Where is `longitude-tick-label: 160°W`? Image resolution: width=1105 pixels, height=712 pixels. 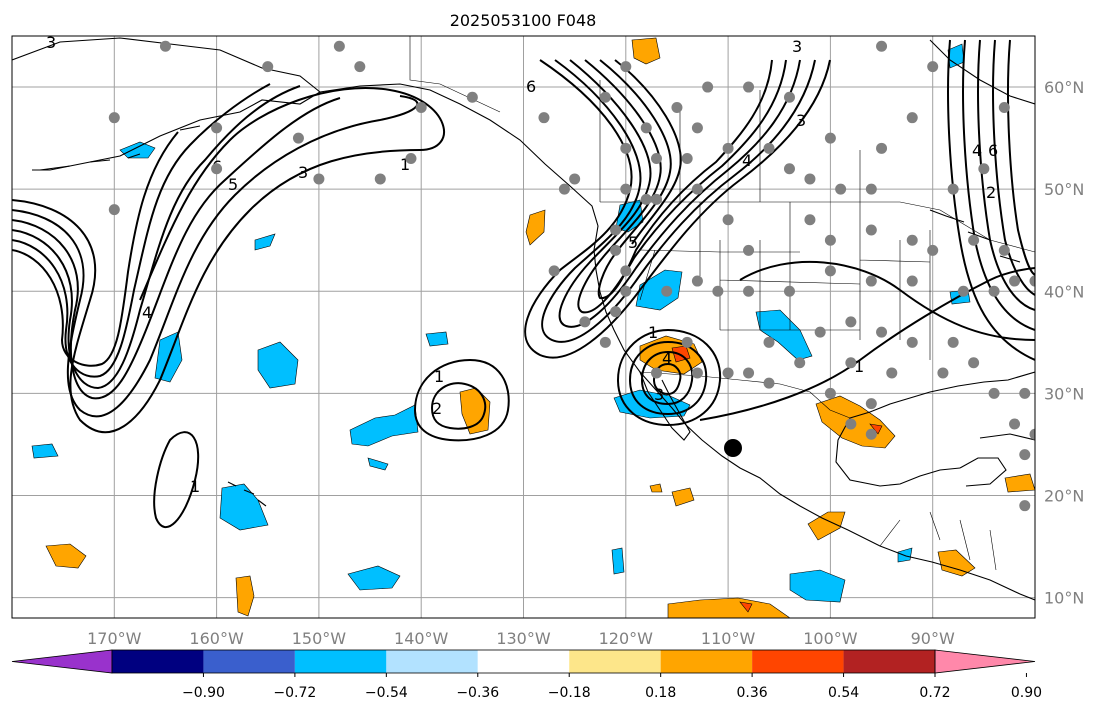
longitude-tick-label: 160°W is located at coordinates (216, 638).